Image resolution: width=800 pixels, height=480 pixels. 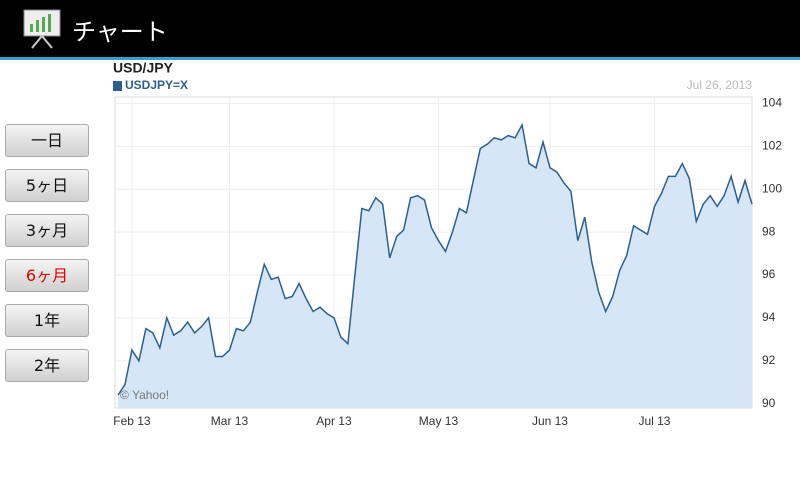 What do you see at coordinates (654, 421) in the screenshot?
I see `x-tick-label: Jul 13` at bounding box center [654, 421].